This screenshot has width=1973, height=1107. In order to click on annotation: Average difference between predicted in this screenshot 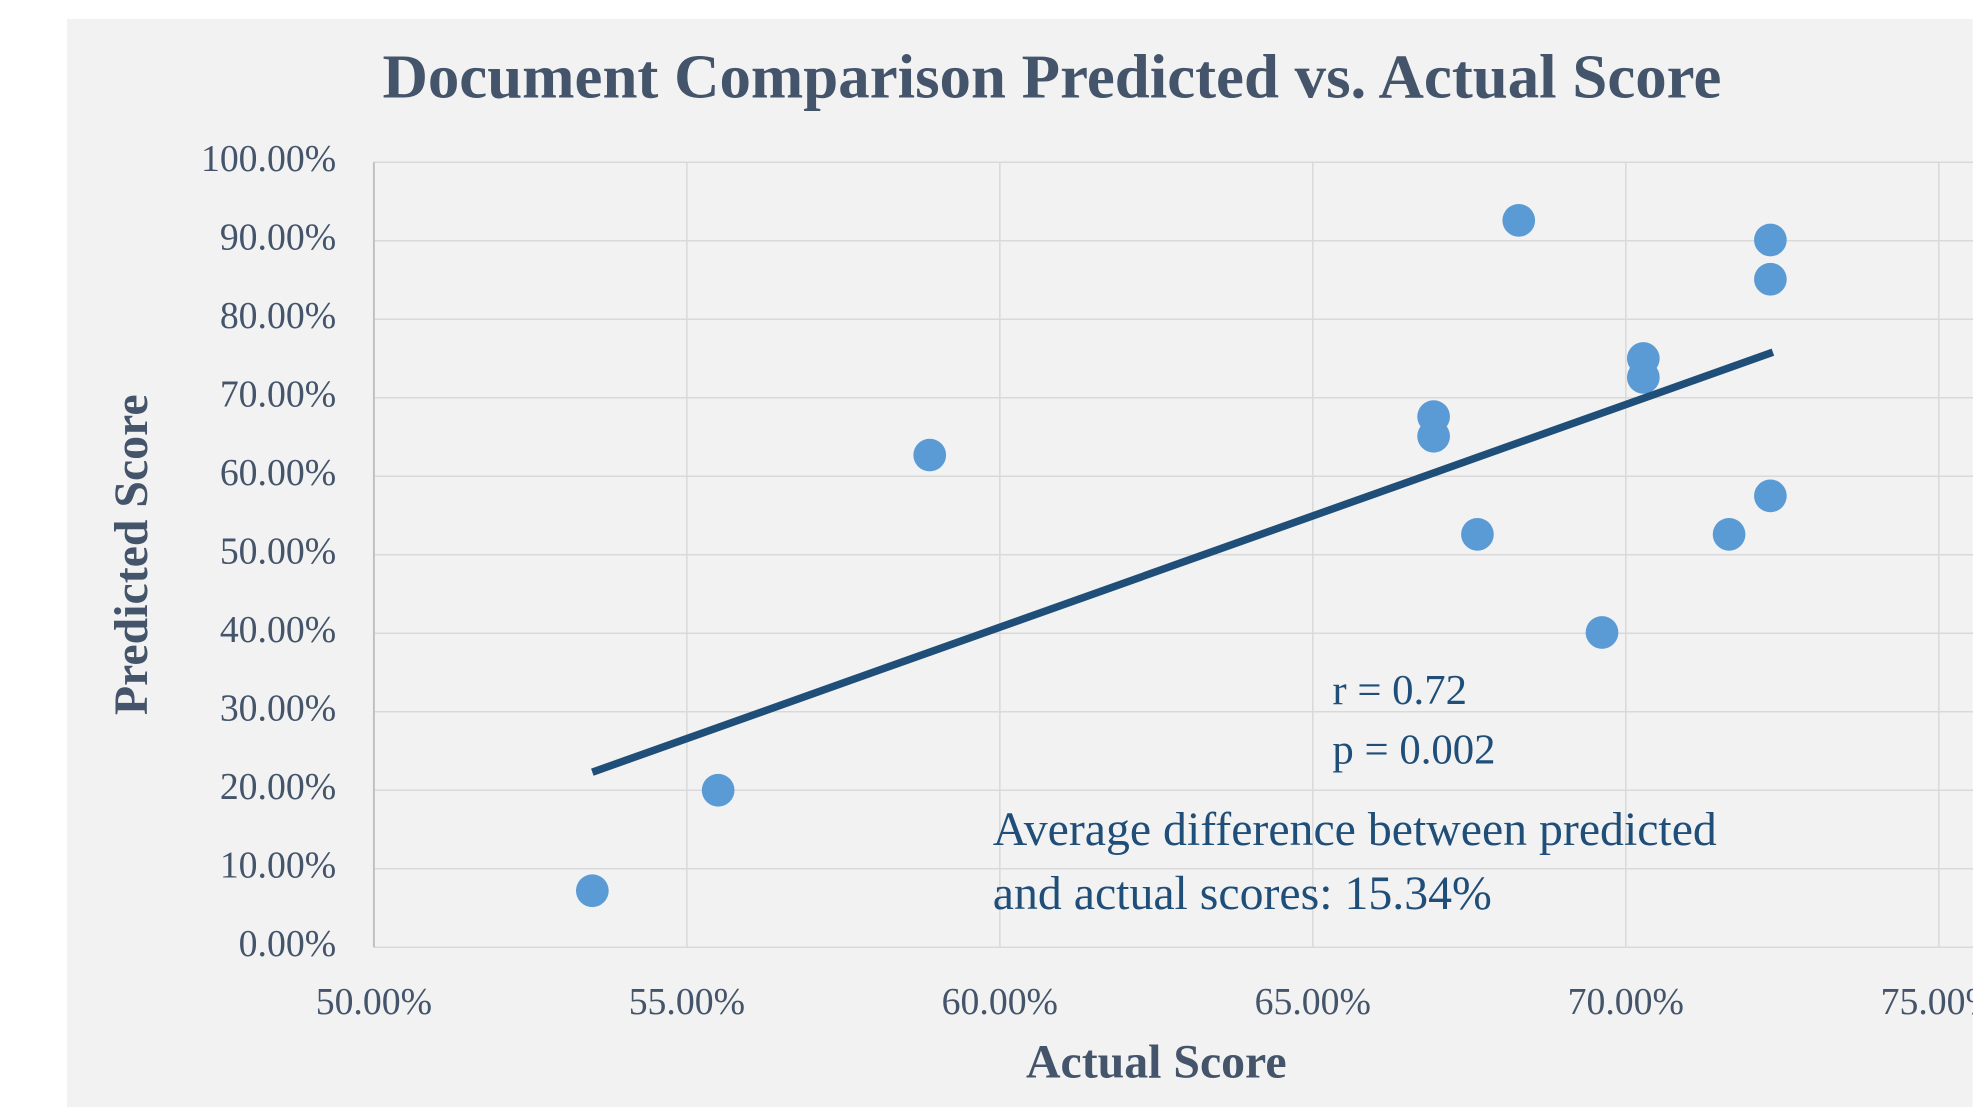, I will do `click(1355, 829)`.